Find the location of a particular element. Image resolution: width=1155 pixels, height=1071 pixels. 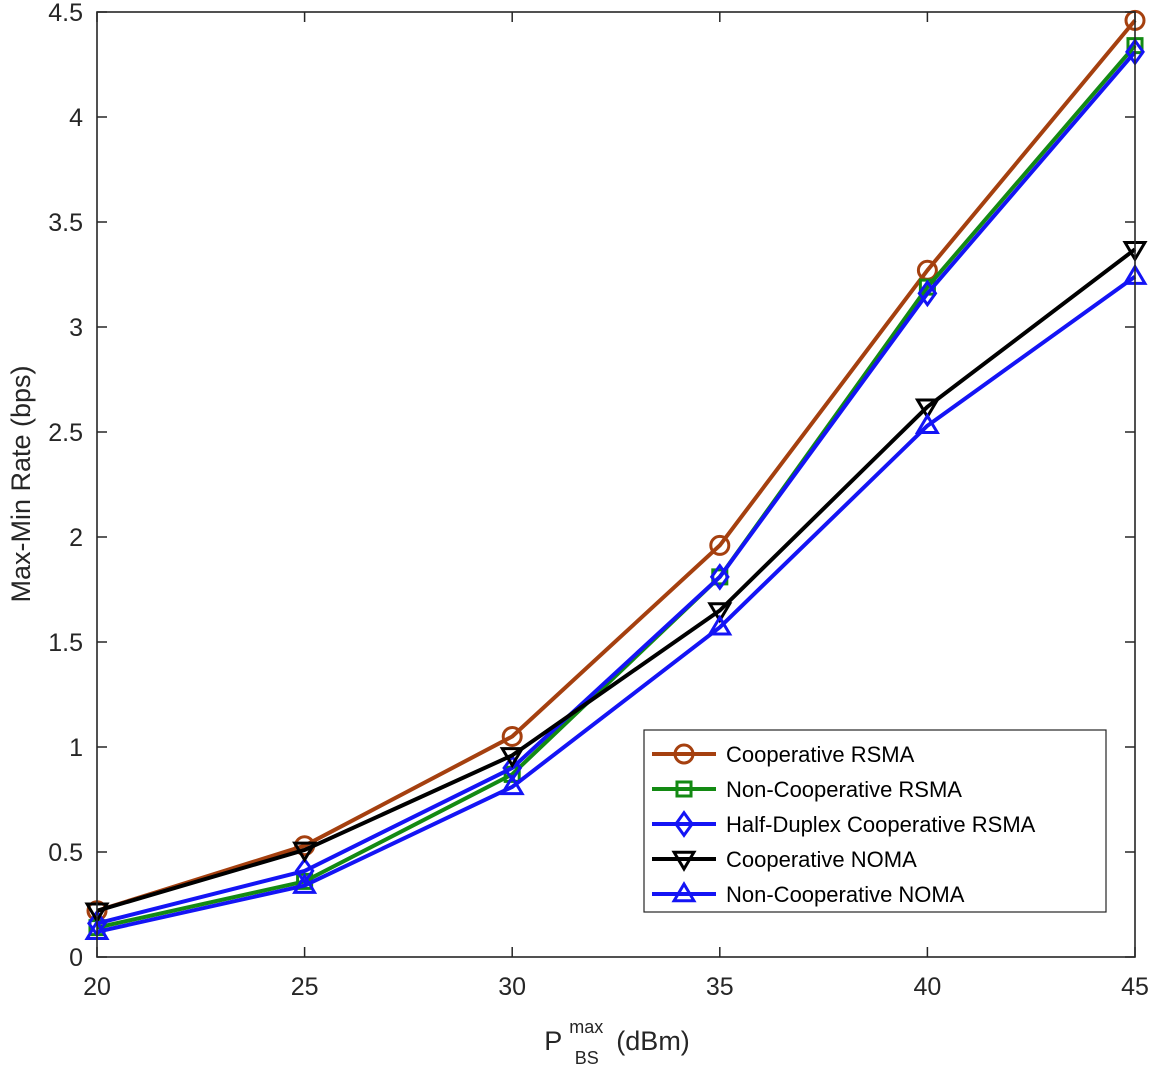

y-tick-label: 1.5 is located at coordinates (65, 643).